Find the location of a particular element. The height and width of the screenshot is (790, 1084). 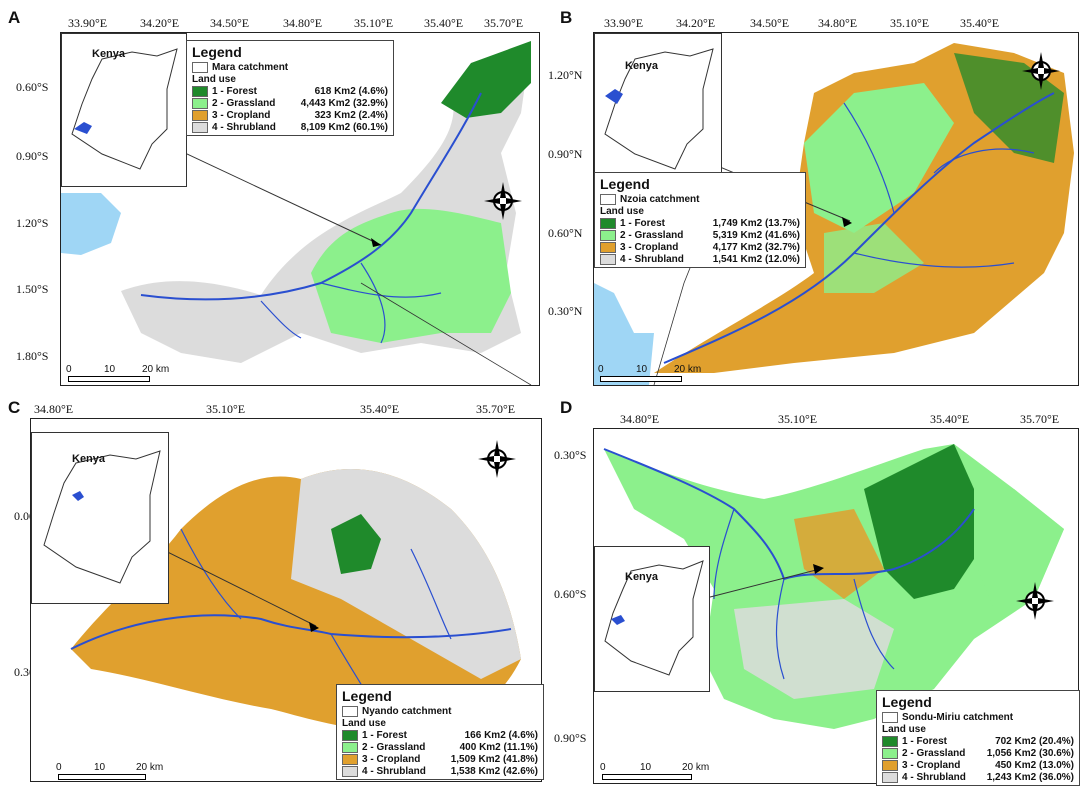

north-arrow-icon-d is located at coordinates (1035, 601).